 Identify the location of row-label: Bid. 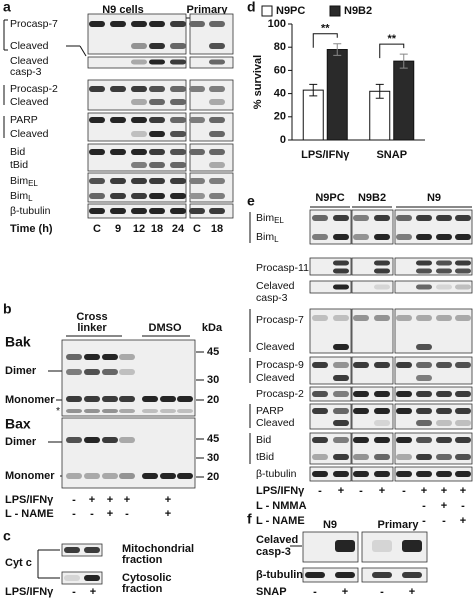
(263, 440).